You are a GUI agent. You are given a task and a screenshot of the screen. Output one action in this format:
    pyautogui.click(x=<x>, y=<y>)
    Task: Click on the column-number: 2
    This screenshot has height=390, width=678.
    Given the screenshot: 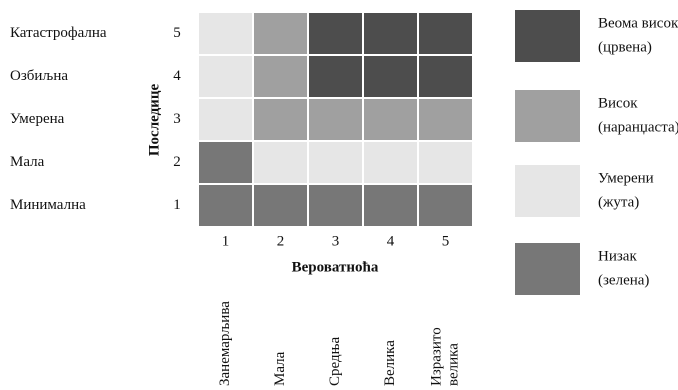 What is the action you would take?
    pyautogui.click(x=281, y=241)
    